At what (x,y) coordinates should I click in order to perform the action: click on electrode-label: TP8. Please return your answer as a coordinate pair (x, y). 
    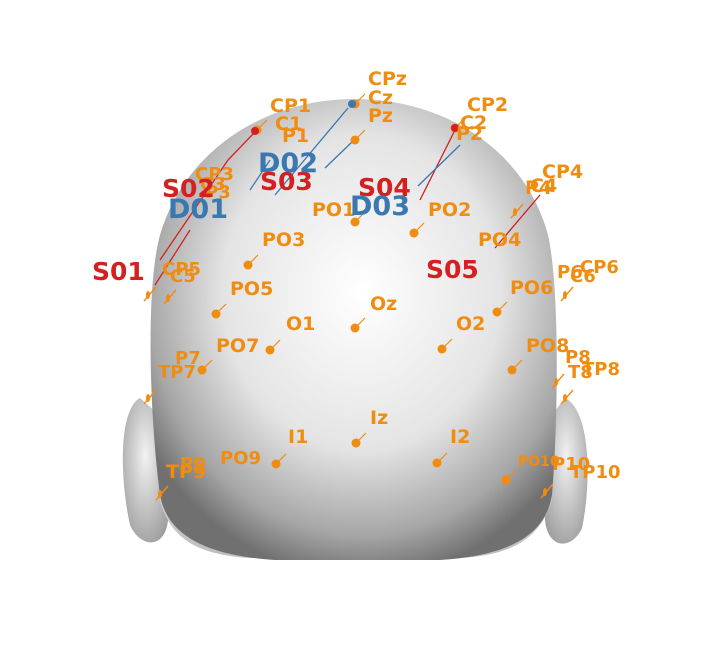
    Looking at the image, I should click on (601, 369).